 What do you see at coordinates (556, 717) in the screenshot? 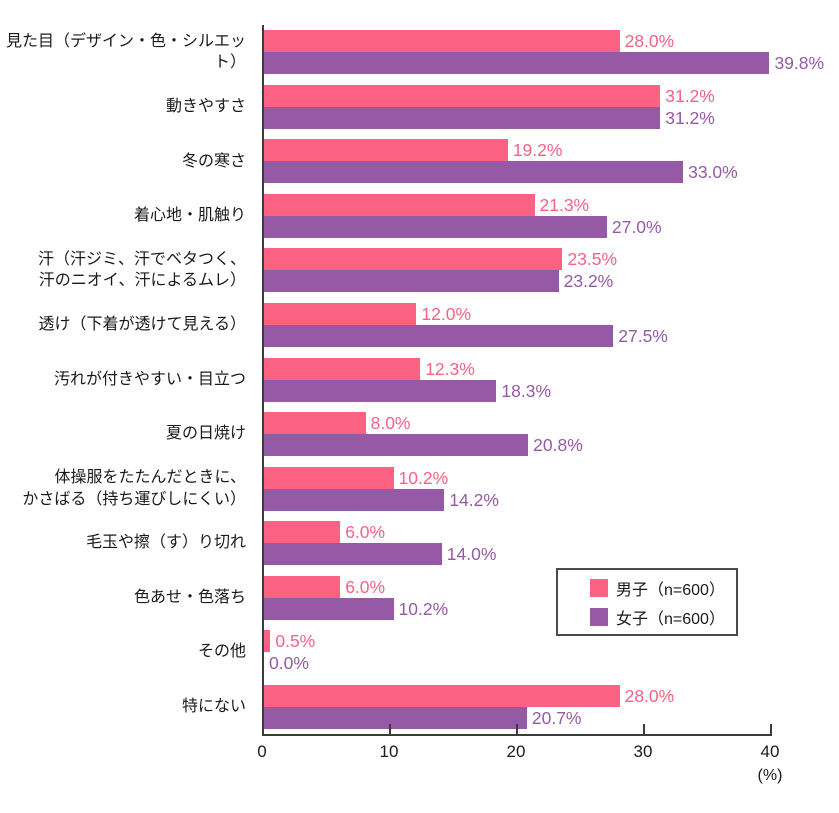
I see `value-label-girls: 20.7%` at bounding box center [556, 717].